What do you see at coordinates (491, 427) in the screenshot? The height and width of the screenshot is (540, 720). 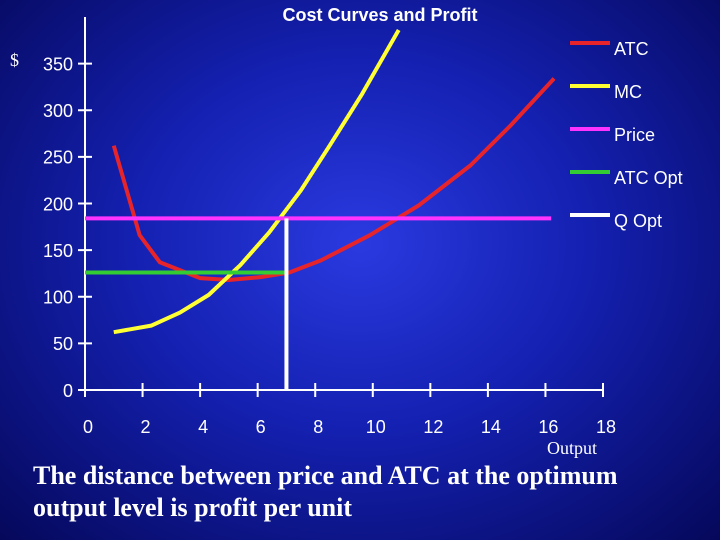 I see `x-tick-label: 14` at bounding box center [491, 427].